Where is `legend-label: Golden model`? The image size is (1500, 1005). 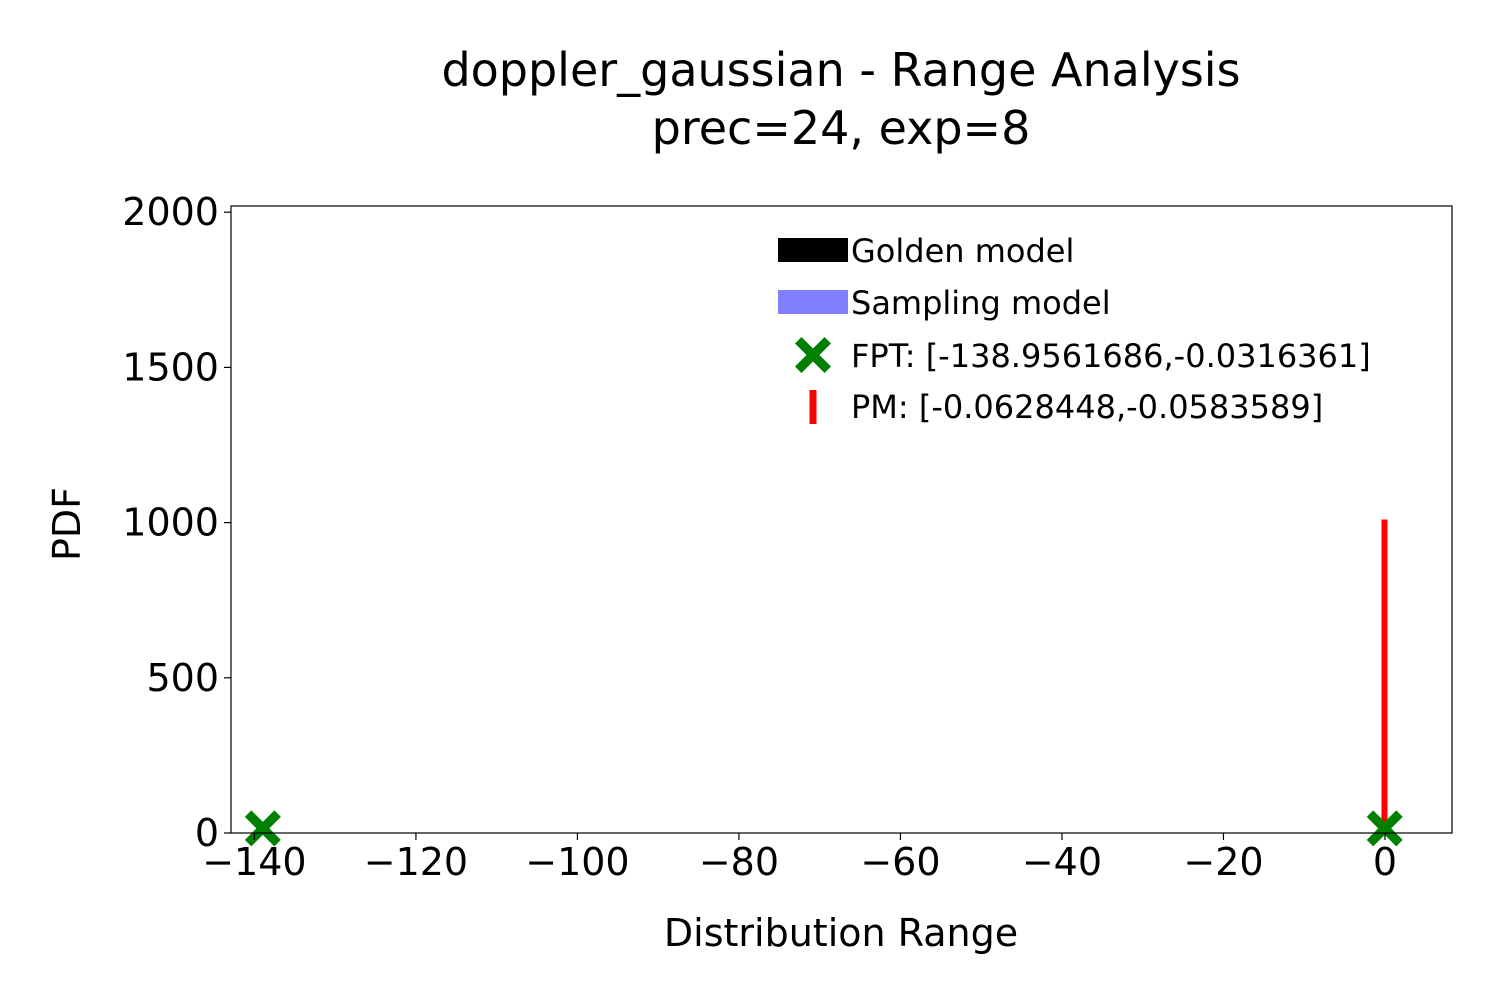 legend-label: Golden model is located at coordinates (962, 251).